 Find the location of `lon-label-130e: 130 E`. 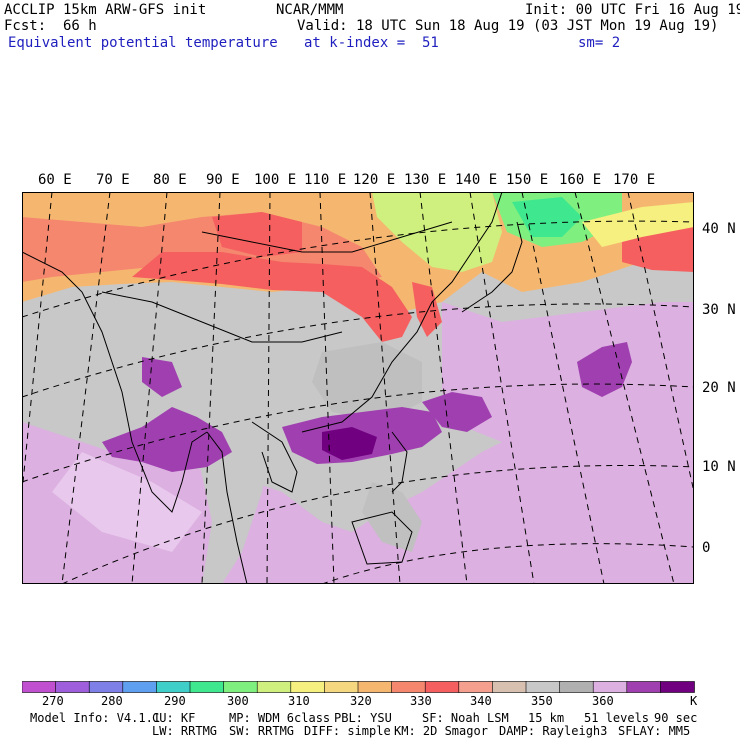

lon-label-130e: 130 E is located at coordinates (425, 180).